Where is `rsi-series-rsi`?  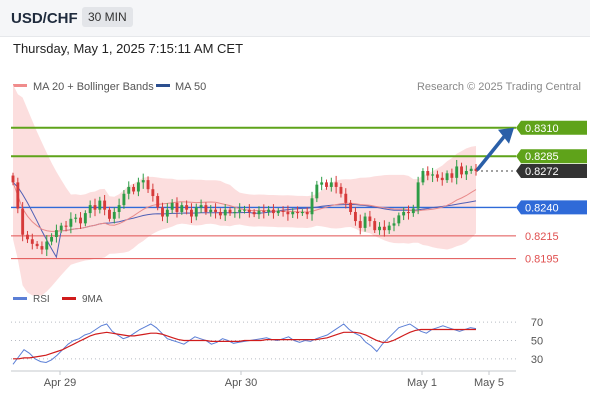
rsi-series-rsi is located at coordinates (244, 344).